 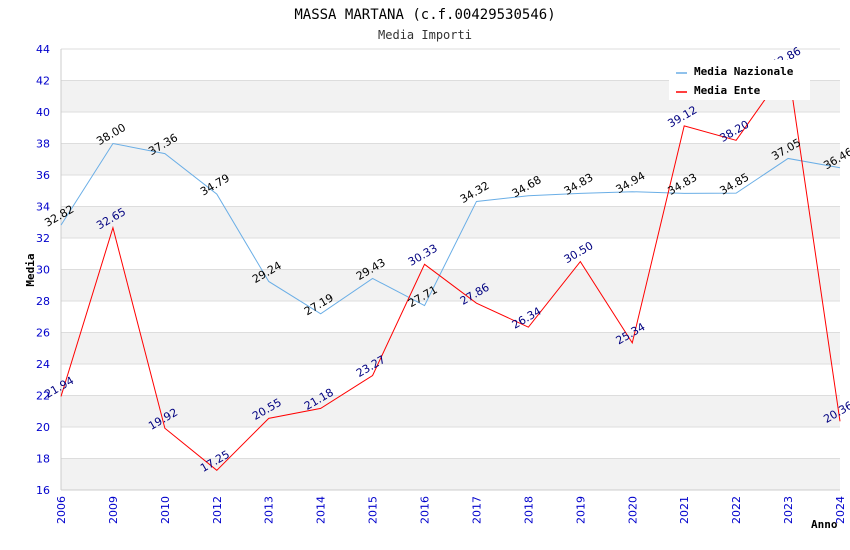 What do you see at coordinates (43, 396) in the screenshot?
I see `y-tick-label: 22` at bounding box center [43, 396].